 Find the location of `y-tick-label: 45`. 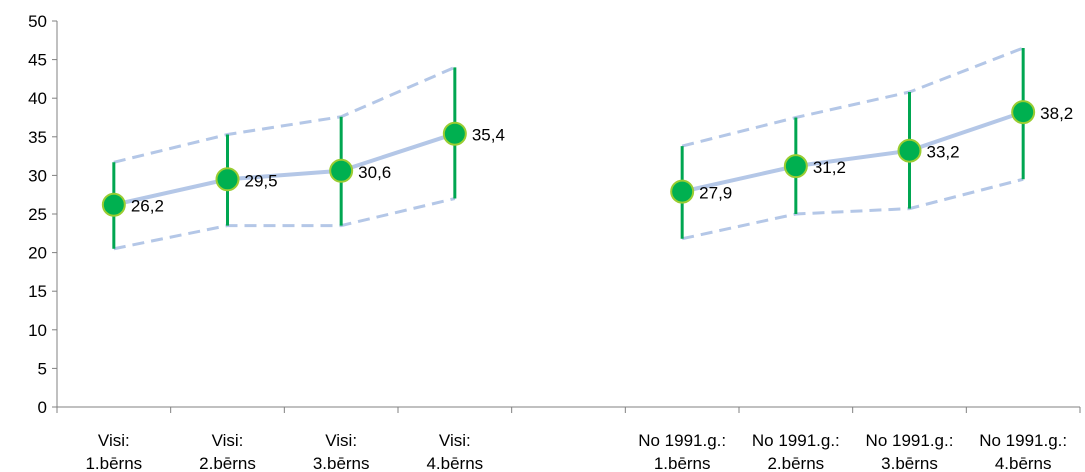

y-tick-label: 45 is located at coordinates (37, 60).